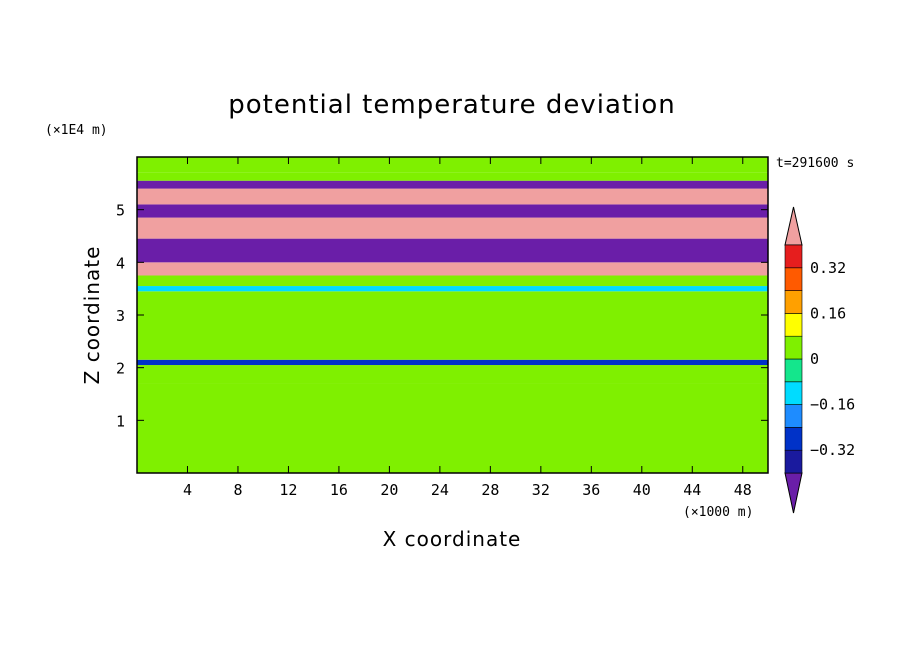 The height and width of the screenshot is (654, 904). What do you see at coordinates (120, 263) in the screenshot?
I see `y-tick-label: 4` at bounding box center [120, 263].